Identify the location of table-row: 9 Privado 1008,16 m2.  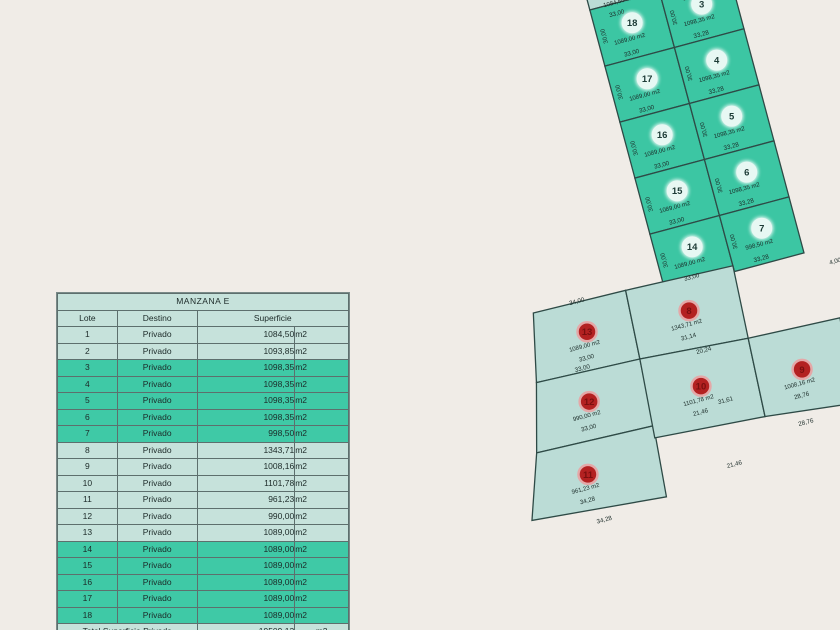
(203, 467).